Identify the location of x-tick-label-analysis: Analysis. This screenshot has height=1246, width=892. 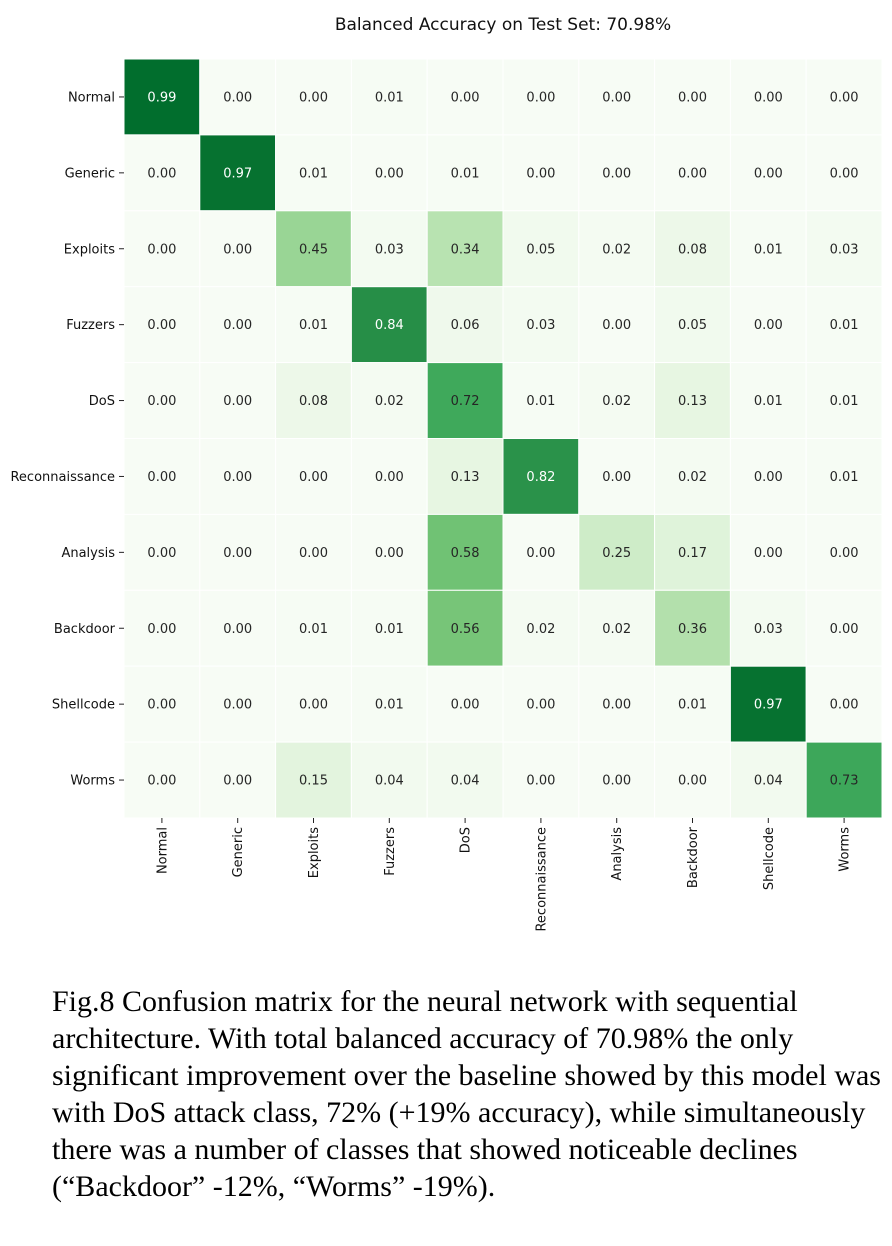
(617, 854).